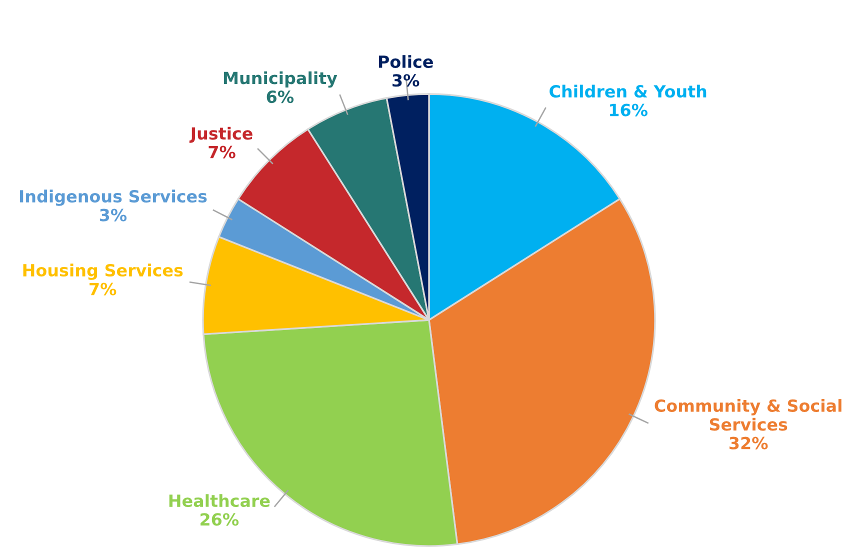 This screenshot has height=552, width=860. What do you see at coordinates (405, 61) in the screenshot?
I see `slice-label: Police` at bounding box center [405, 61].